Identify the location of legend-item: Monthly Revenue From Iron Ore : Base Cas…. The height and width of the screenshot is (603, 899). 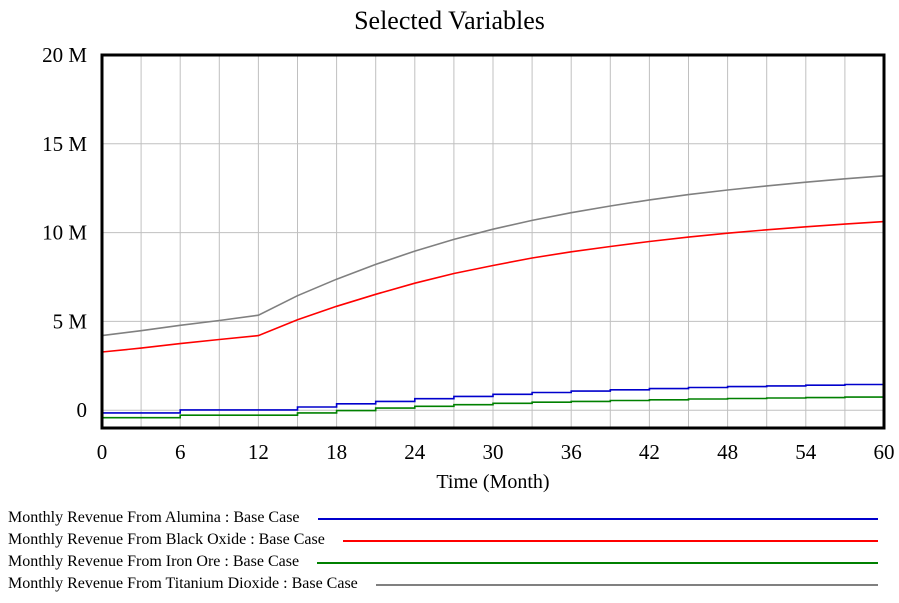
(448, 563).